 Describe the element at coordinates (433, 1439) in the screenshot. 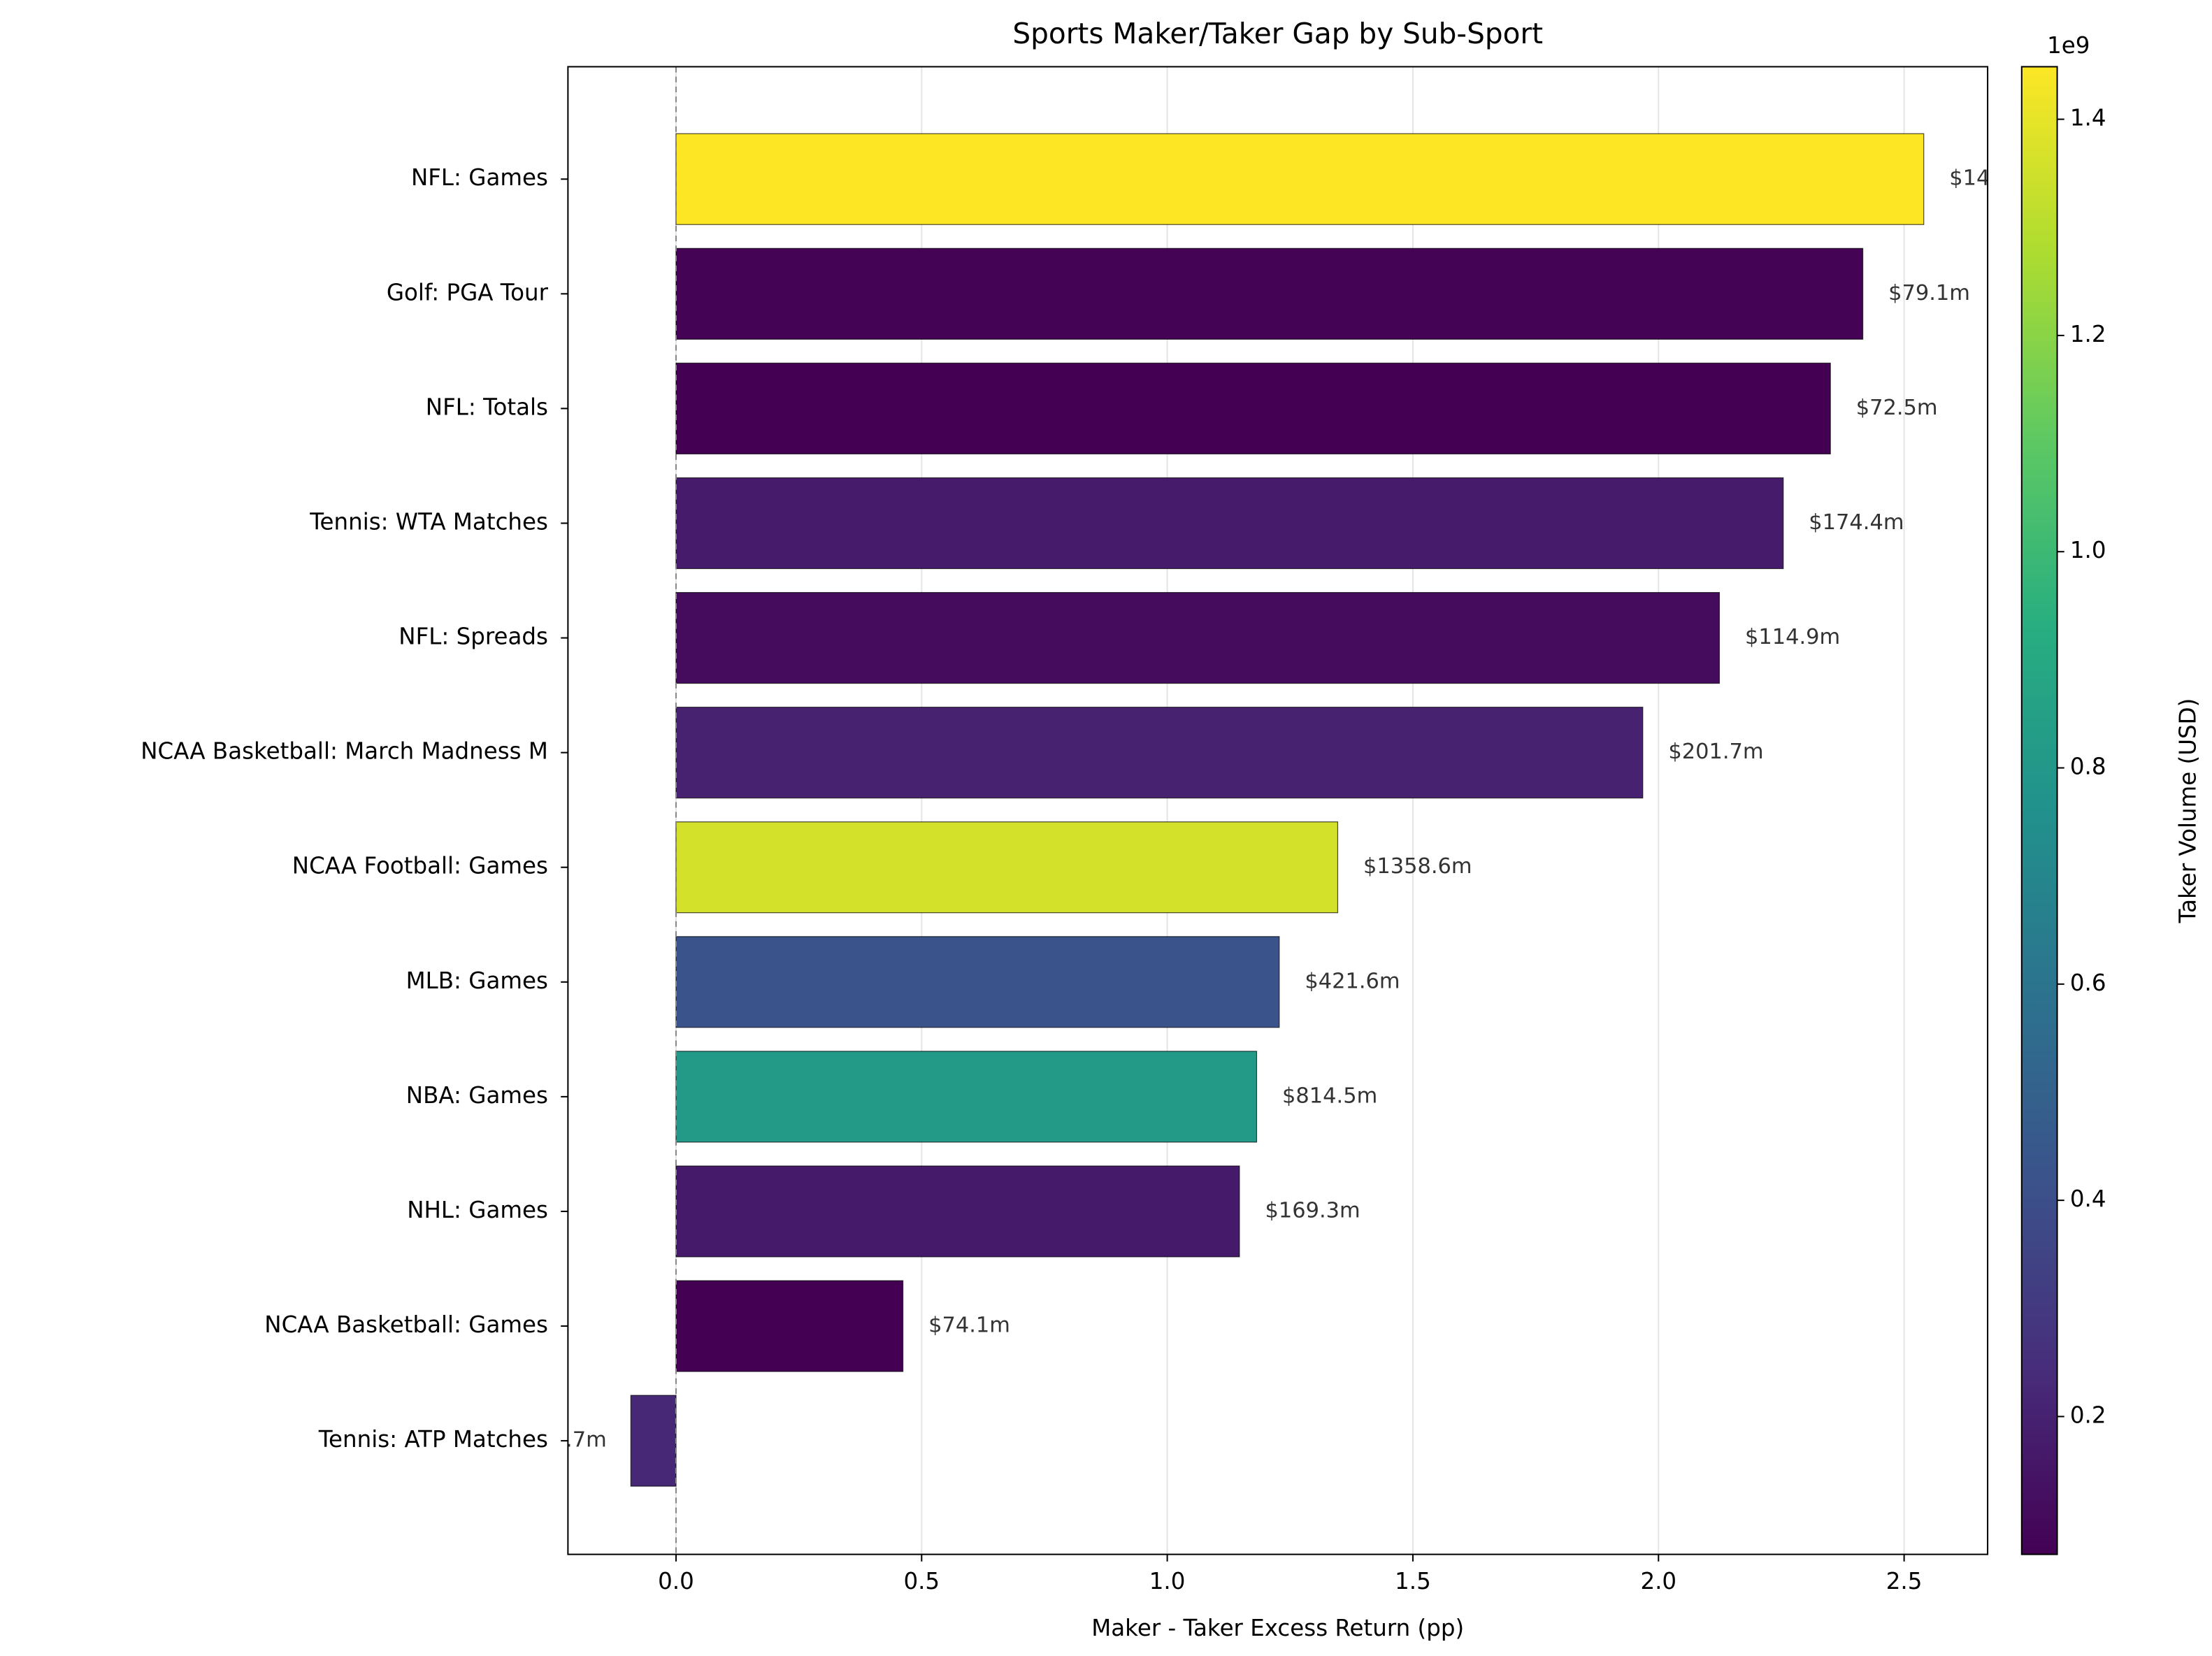

I see `y-tick-label: Tennis: ATP Matches` at that location.